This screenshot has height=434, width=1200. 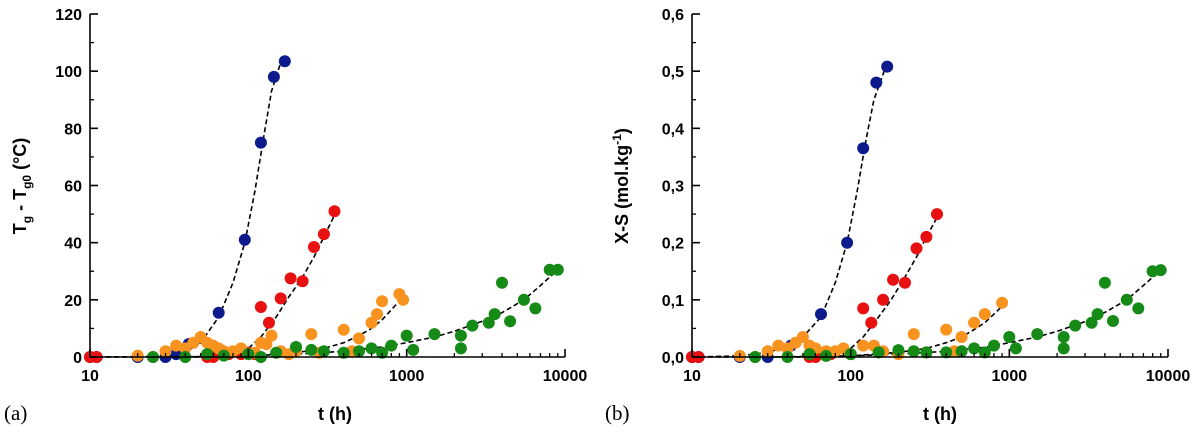 What do you see at coordinates (673, 15) in the screenshot?
I see `y-tick-label: 0,6` at bounding box center [673, 15].